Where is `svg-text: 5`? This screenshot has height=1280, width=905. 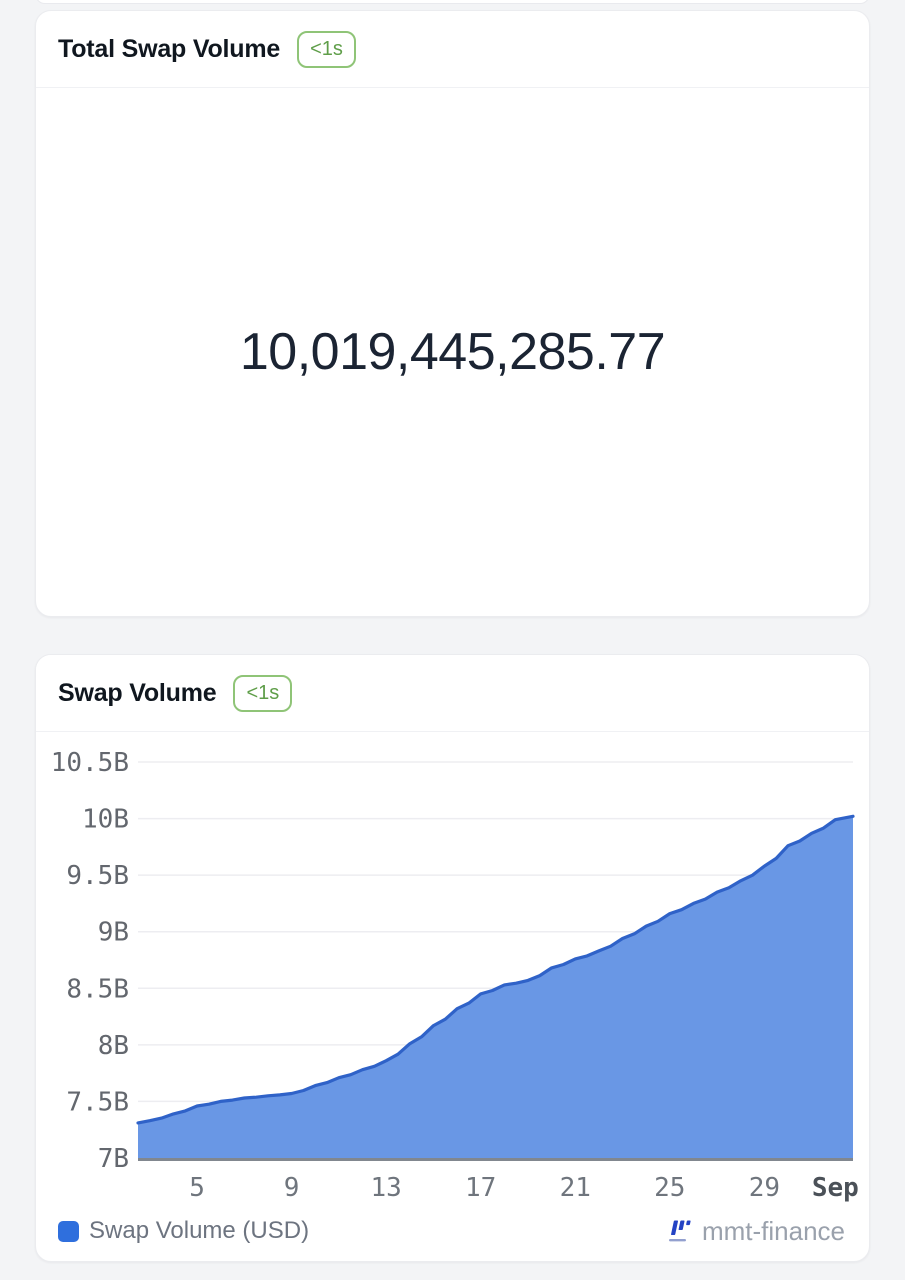
svg-text: 5 is located at coordinates (197, 1188).